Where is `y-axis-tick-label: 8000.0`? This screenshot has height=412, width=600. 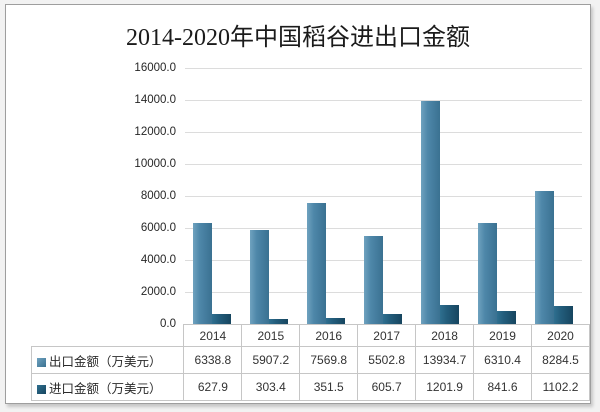 y-axis-tick-label: 8000.0 is located at coordinates (158, 196).